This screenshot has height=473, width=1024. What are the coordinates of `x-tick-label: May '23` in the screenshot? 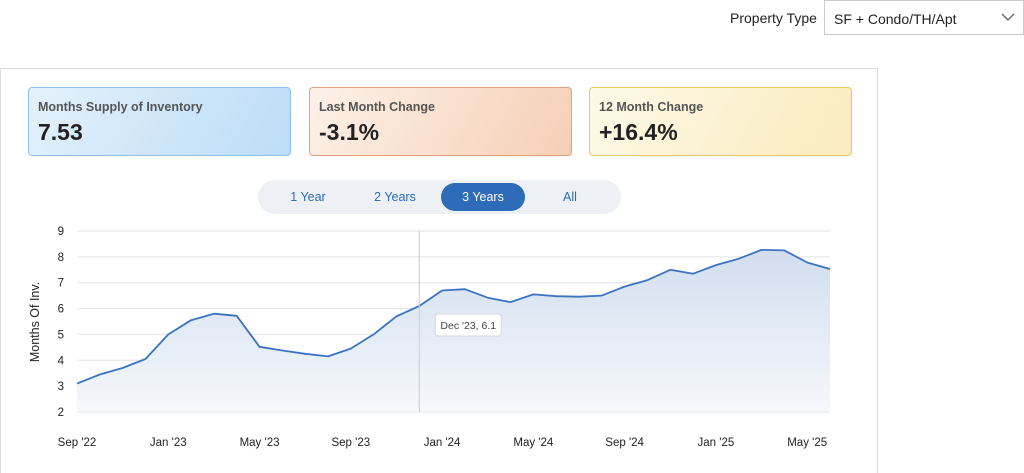 It's located at (260, 443).